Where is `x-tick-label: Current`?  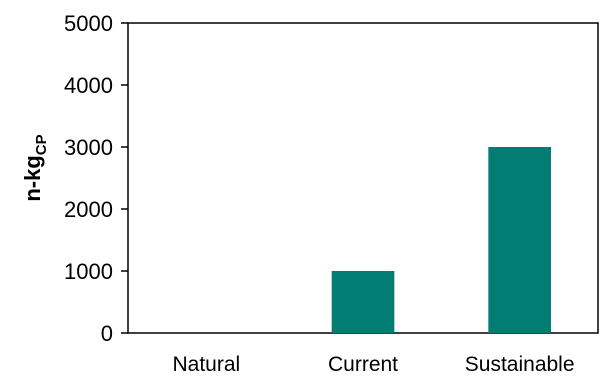 x-tick-label: Current is located at coordinates (363, 364).